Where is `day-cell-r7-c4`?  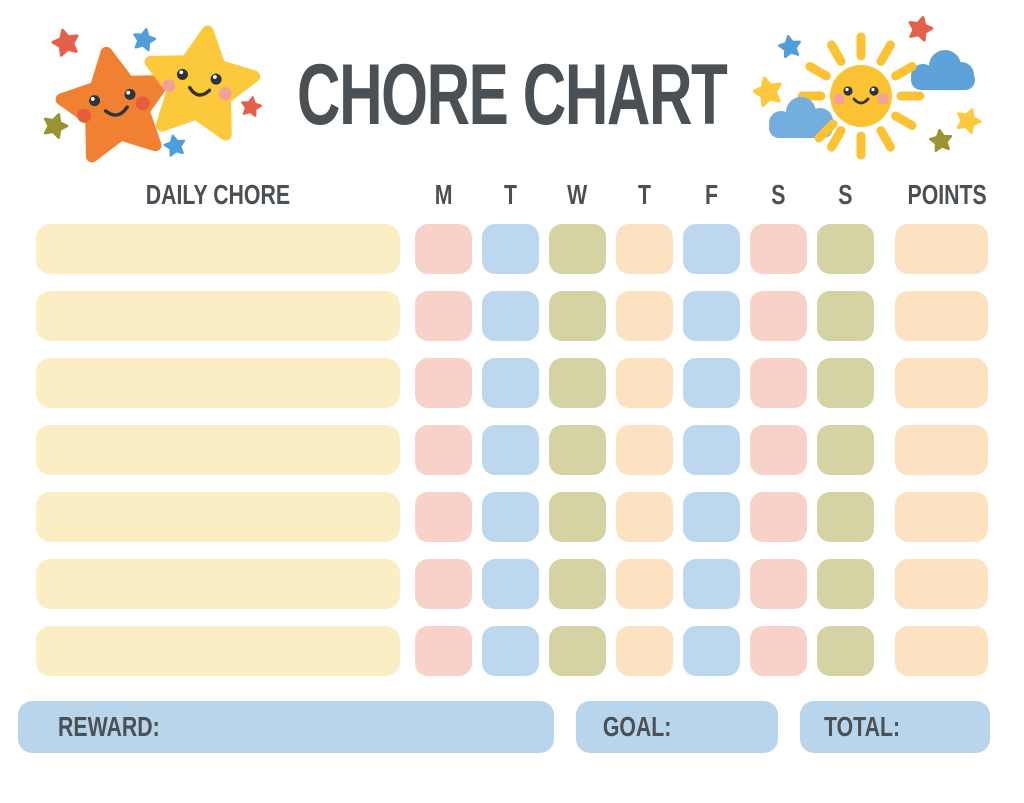 day-cell-r7-c4 is located at coordinates (644, 651).